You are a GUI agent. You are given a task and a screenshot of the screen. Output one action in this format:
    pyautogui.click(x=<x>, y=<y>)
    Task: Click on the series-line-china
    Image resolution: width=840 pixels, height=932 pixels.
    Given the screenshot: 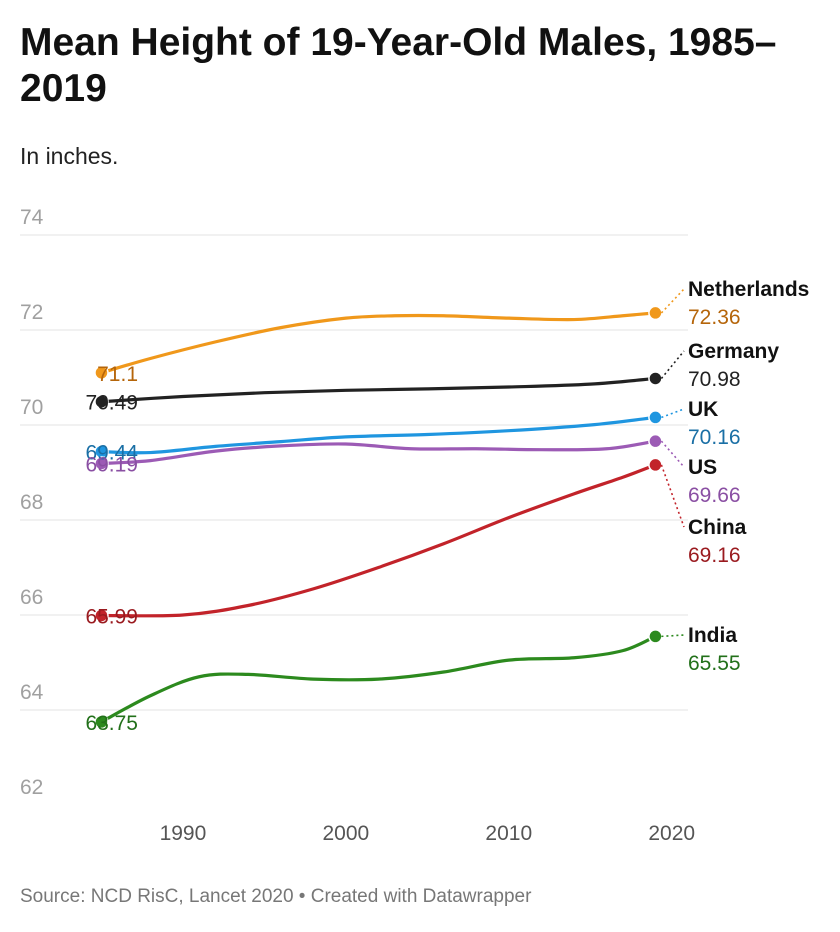 What is the action you would take?
    pyautogui.click(x=378, y=540)
    